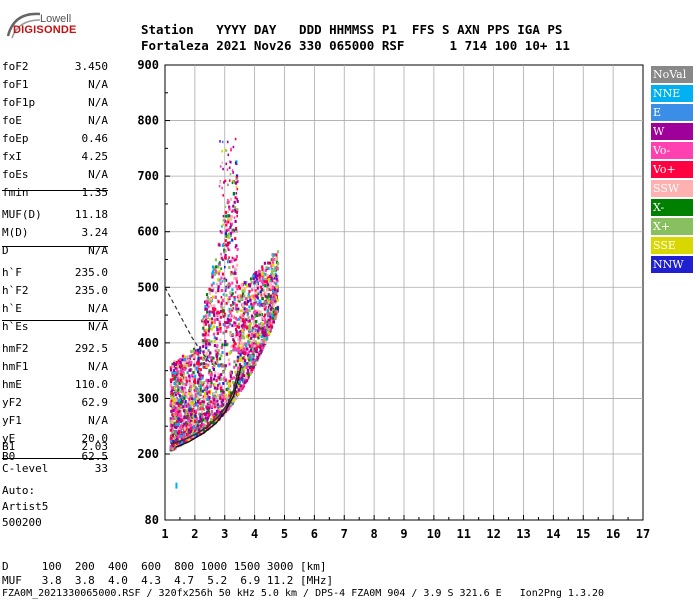 This screenshot has height=600, width=700. Describe the element at coordinates (374, 534) in the screenshot. I see `x-tick-label: 8` at that location.